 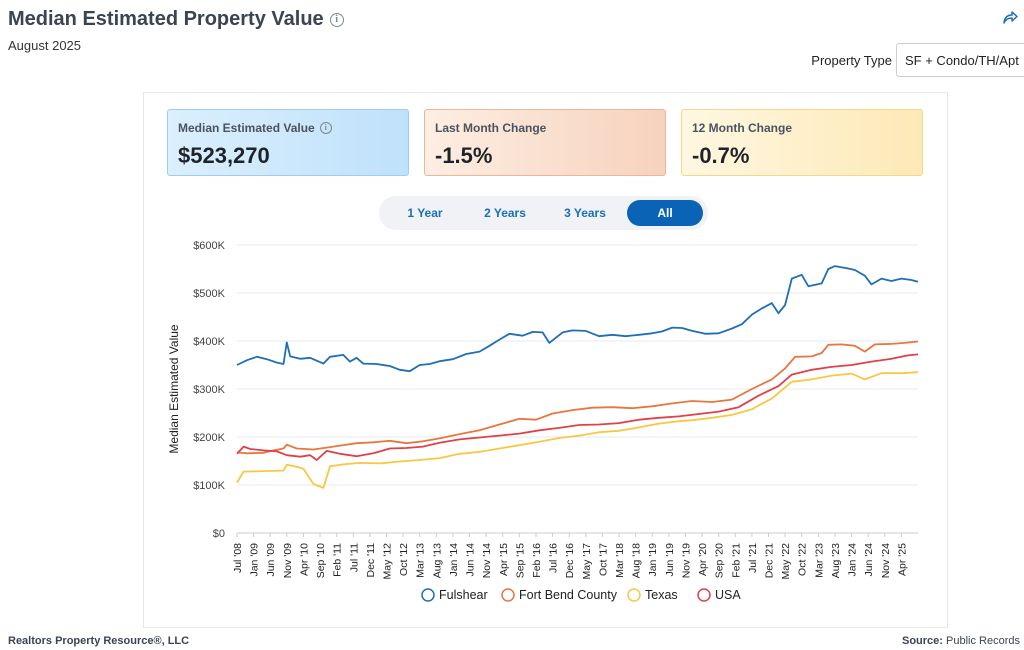 I want to click on x-tick-label: Jul '08, so click(x=238, y=558).